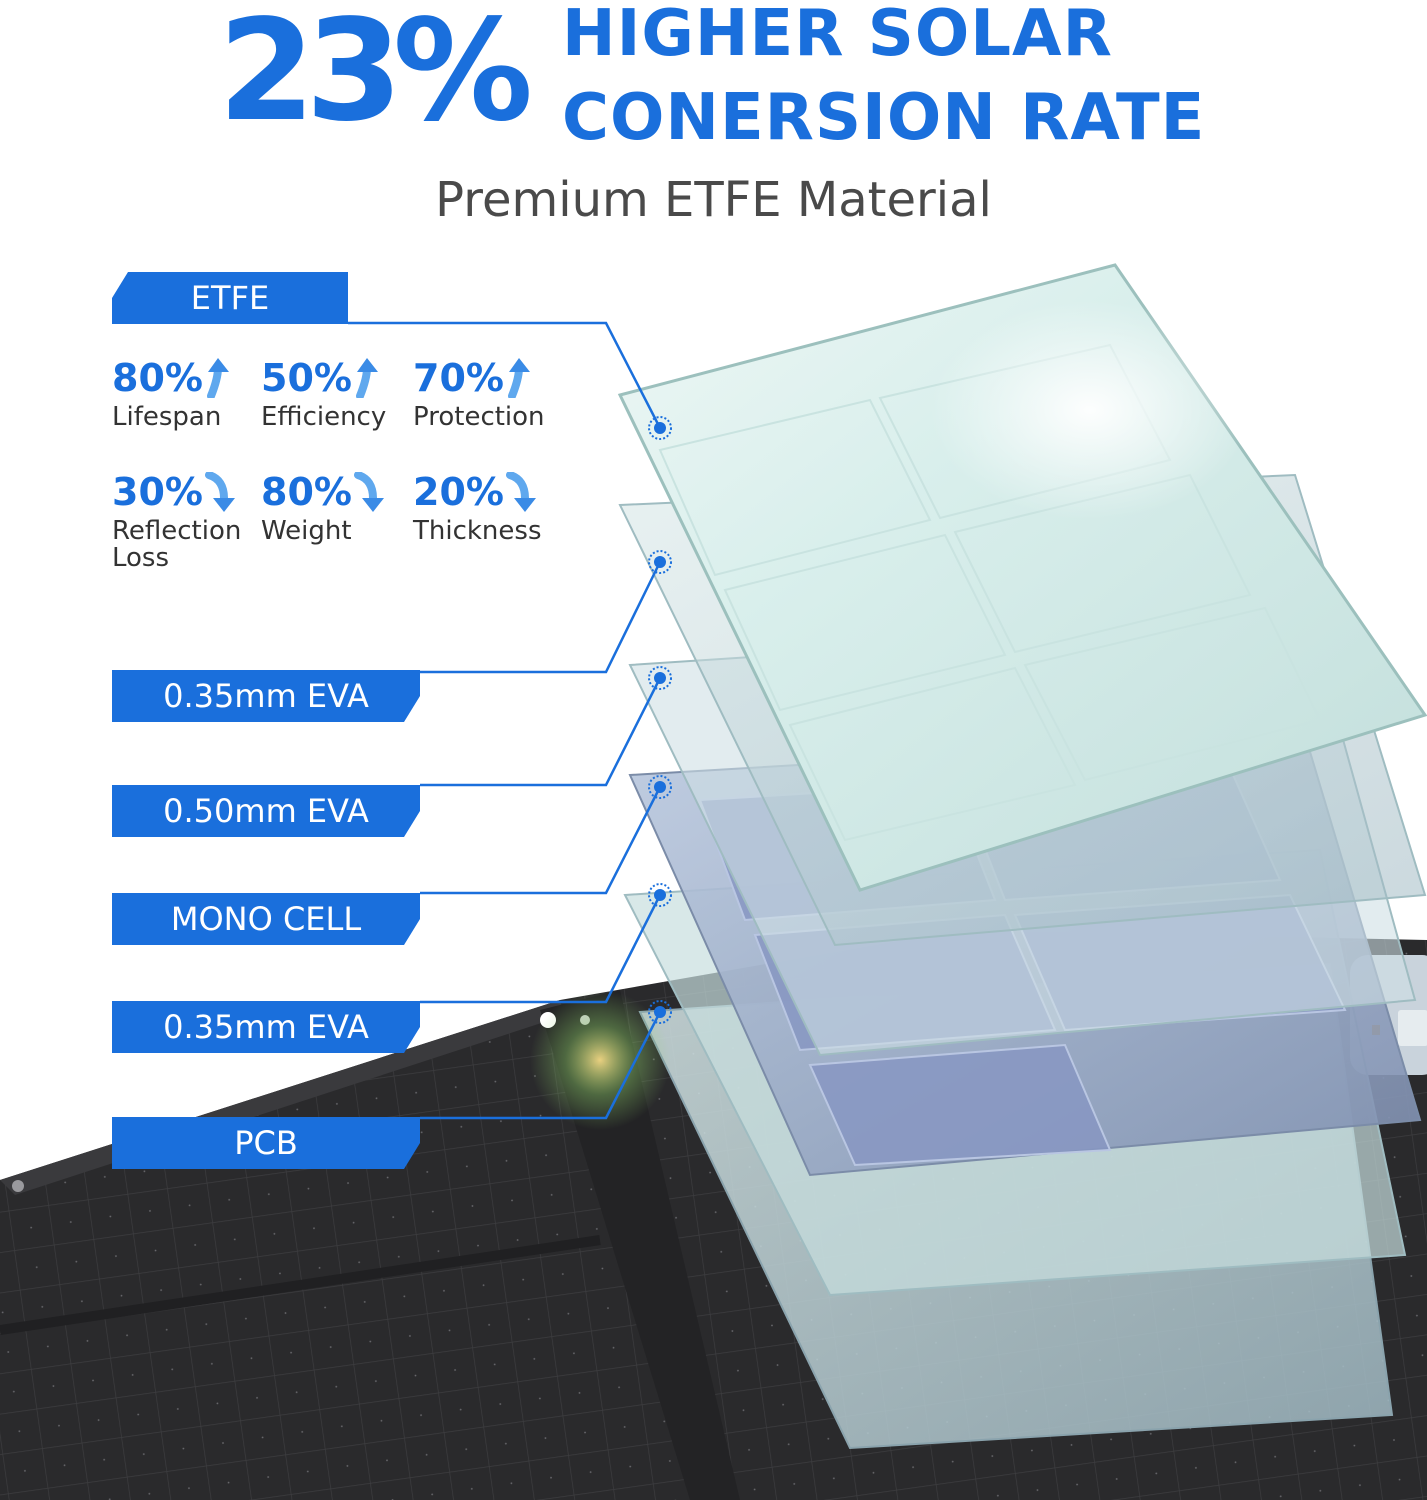  I want to click on layer-tag-pcb: PCB, so click(266, 1143).